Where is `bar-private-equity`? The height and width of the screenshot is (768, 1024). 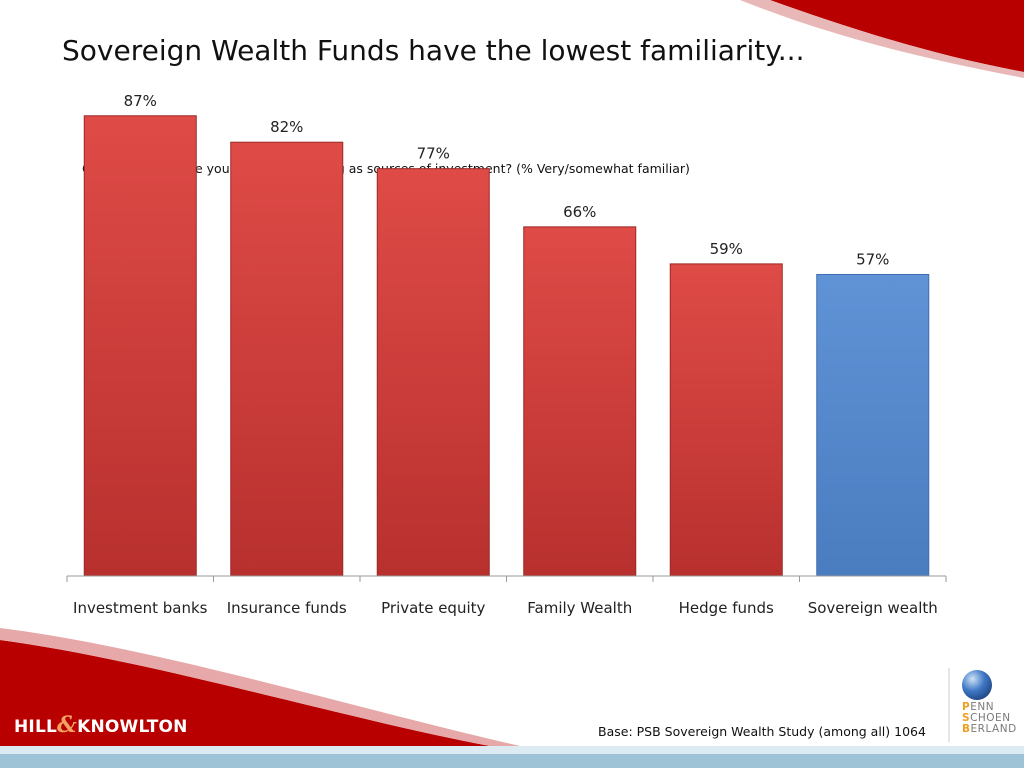
bar-private-equity is located at coordinates (433, 372).